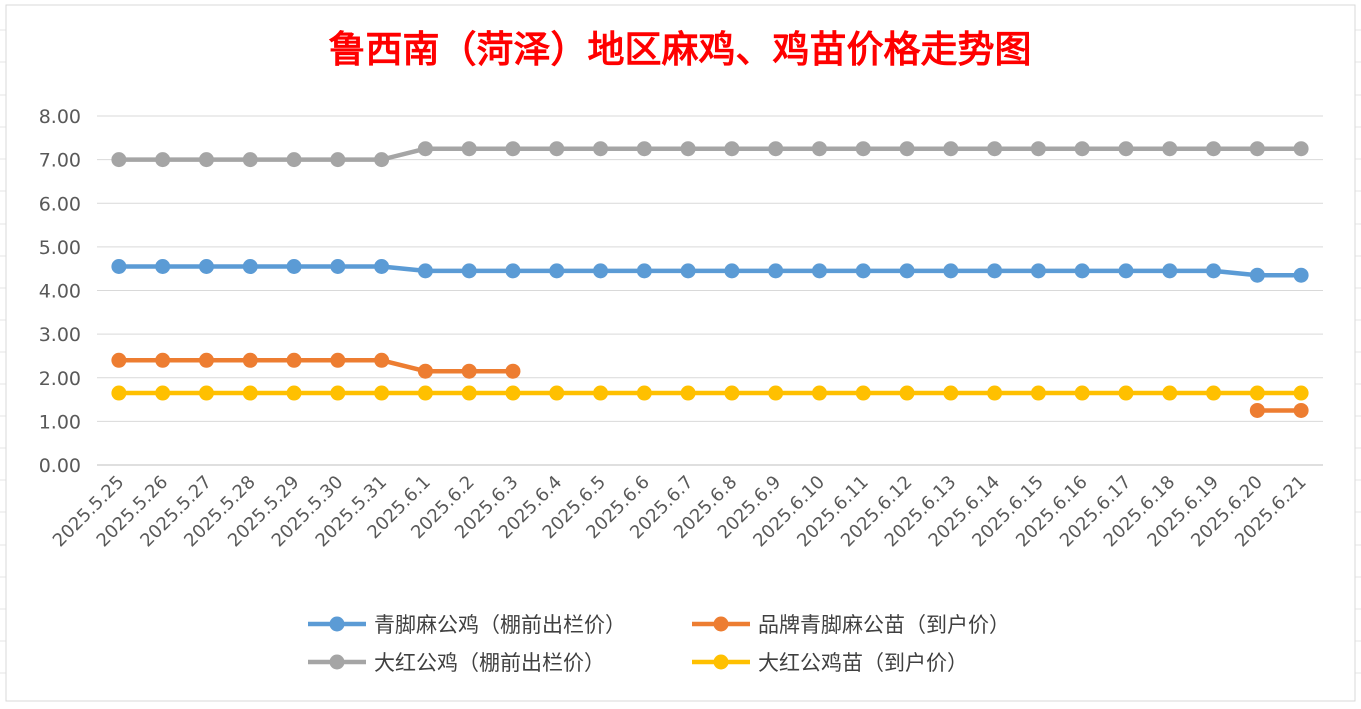  What do you see at coordinates (60, 248) in the screenshot?
I see `y-tick-label: 5.00` at bounding box center [60, 248].